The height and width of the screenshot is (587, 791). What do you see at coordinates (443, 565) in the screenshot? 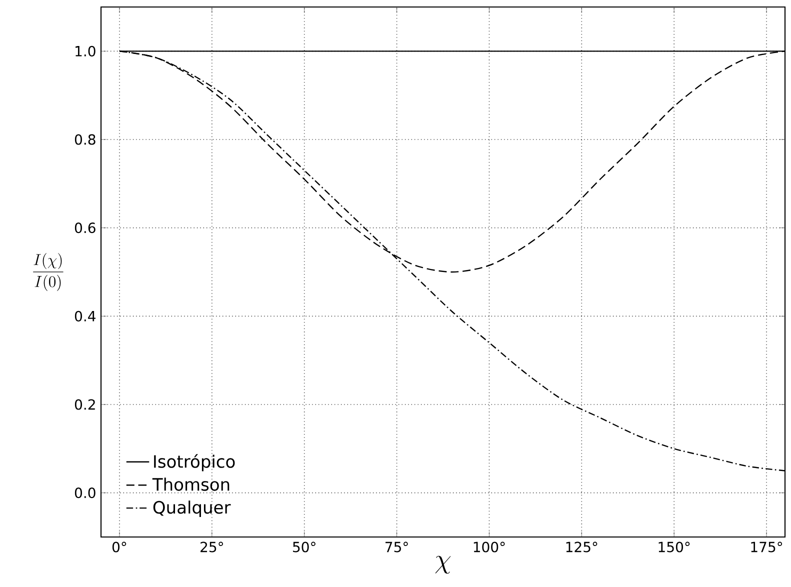
I see `x-axis-title: $\chi$` at bounding box center [443, 565].